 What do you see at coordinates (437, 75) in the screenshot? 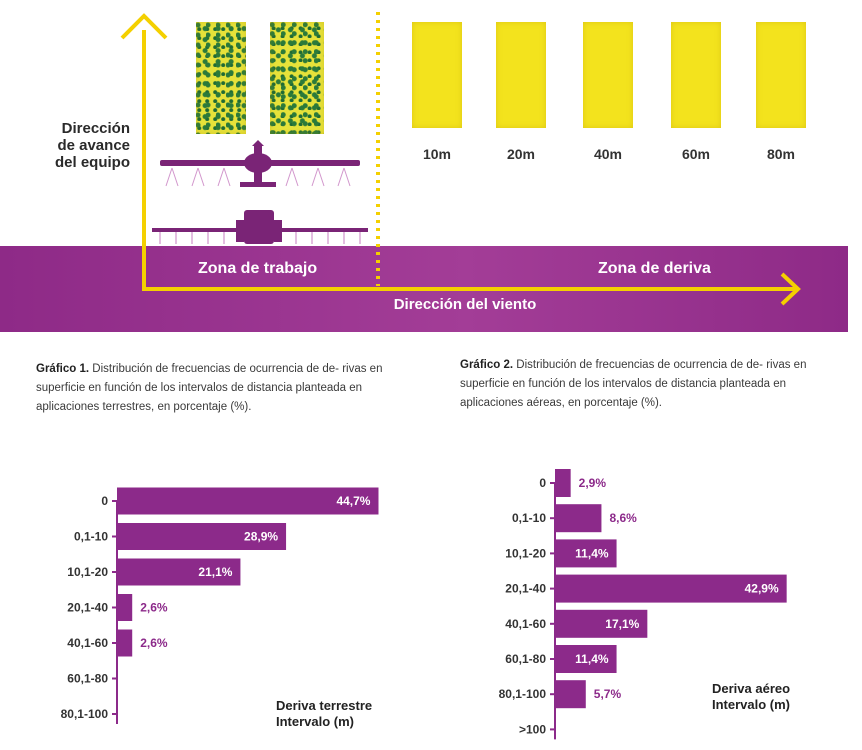
I see `drift-card-10m` at bounding box center [437, 75].